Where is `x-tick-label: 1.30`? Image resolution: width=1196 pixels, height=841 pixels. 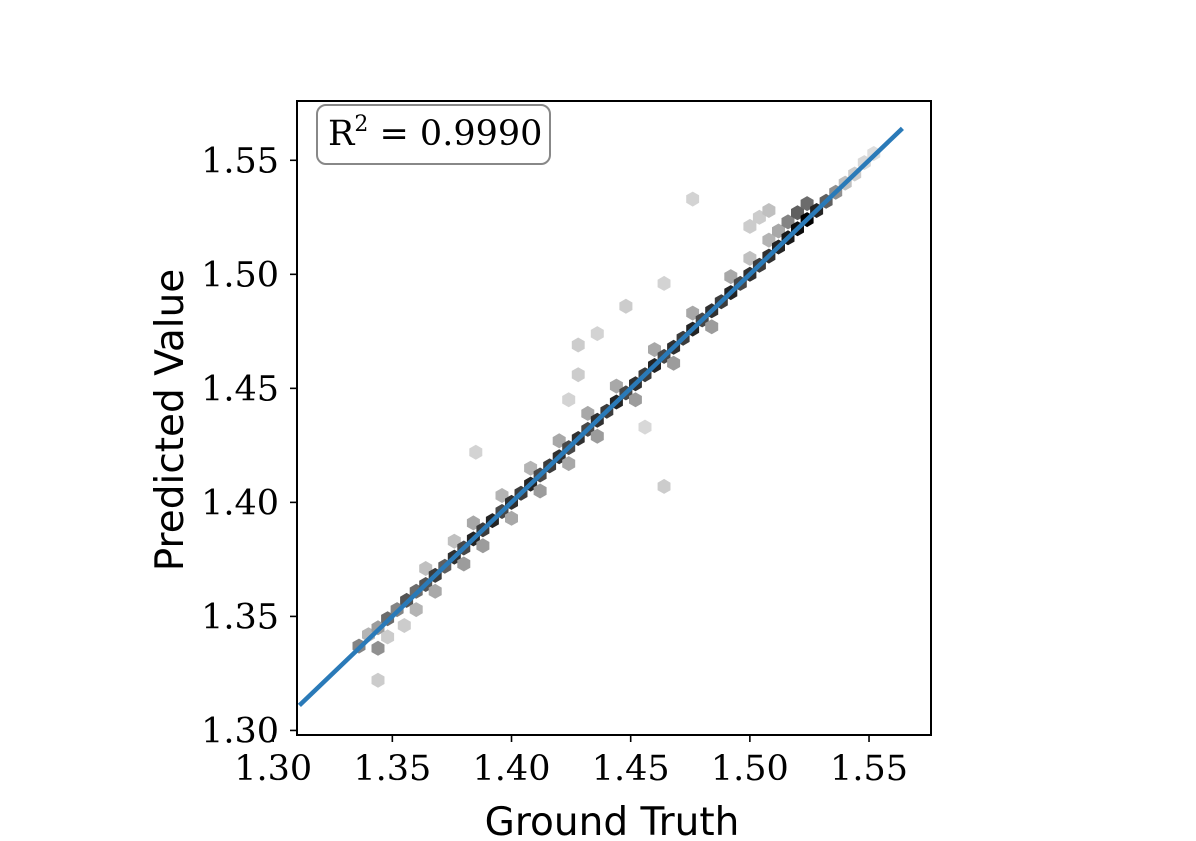 x-tick-label: 1.30 is located at coordinates (273, 769).